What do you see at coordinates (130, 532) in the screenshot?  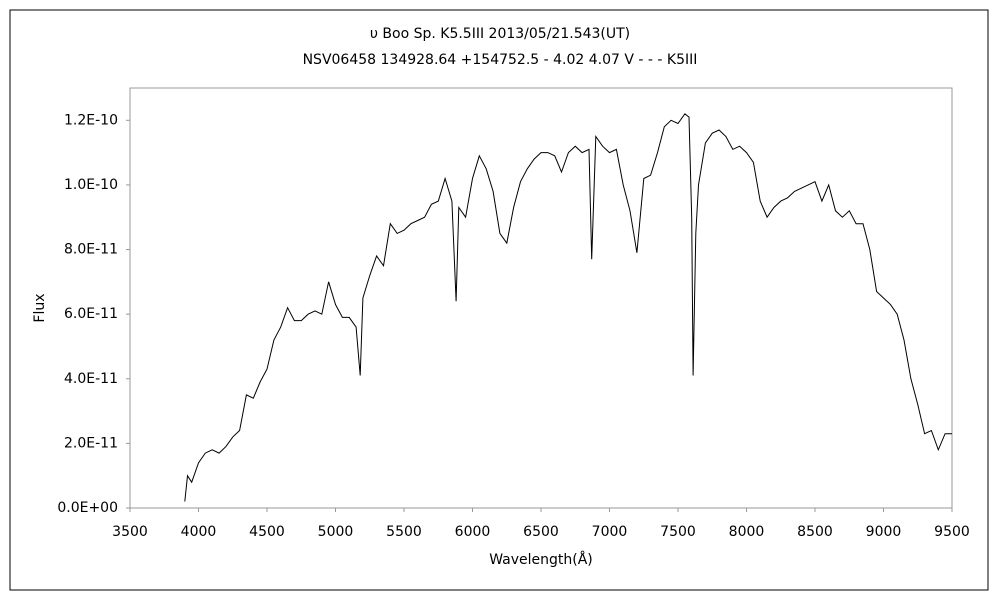 I see `x-tick-label: 3500` at bounding box center [130, 532].